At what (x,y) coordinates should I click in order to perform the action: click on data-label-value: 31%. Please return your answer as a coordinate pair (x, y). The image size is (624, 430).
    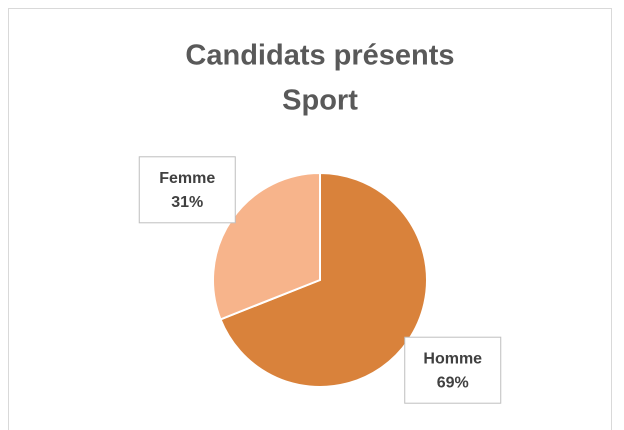
    Looking at the image, I should click on (187, 202).